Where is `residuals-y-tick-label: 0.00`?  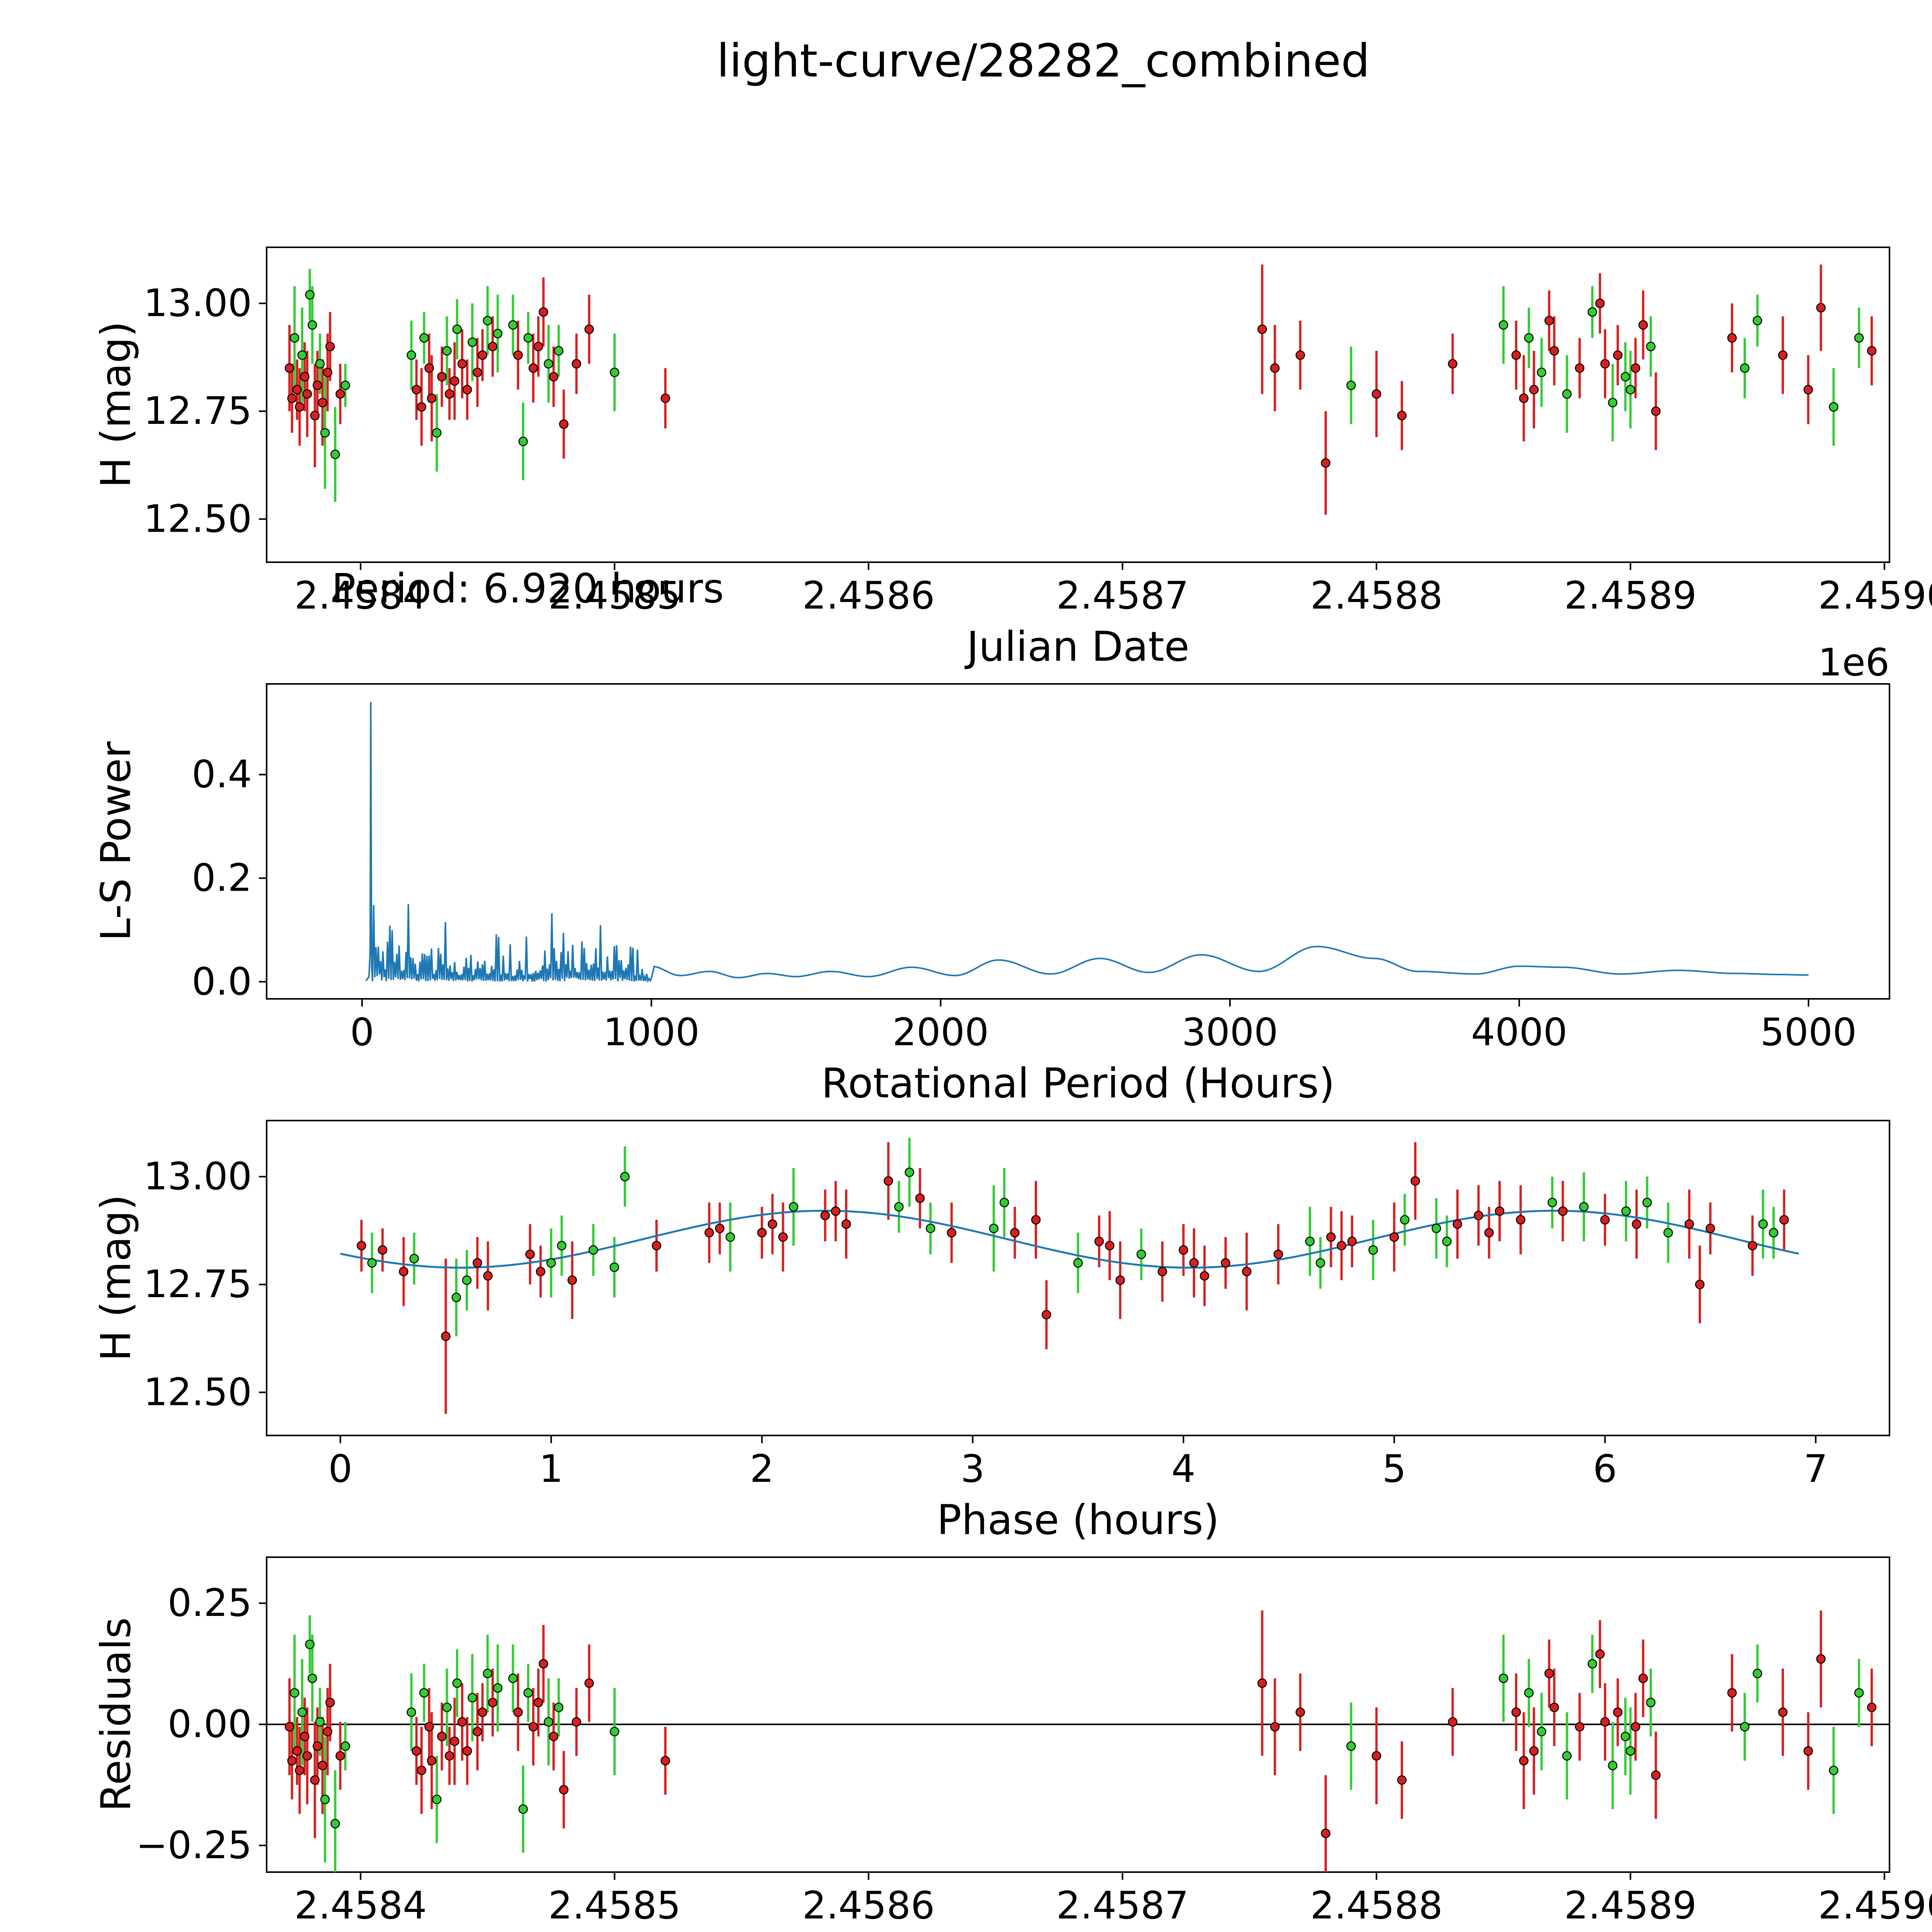 residuals-y-tick-label: 0.00 is located at coordinates (210, 1725).